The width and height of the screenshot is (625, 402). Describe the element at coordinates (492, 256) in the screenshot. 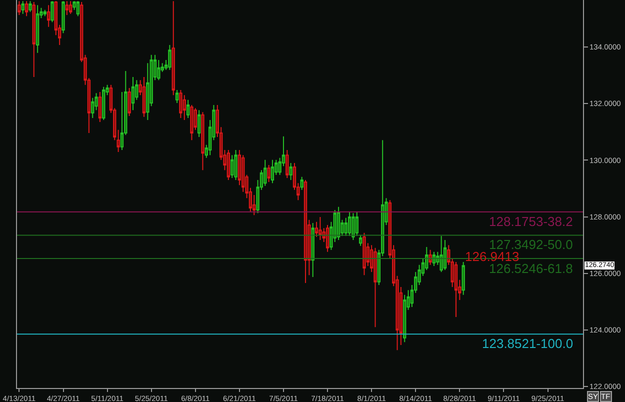

I see `annotation: 126.9413` at that location.